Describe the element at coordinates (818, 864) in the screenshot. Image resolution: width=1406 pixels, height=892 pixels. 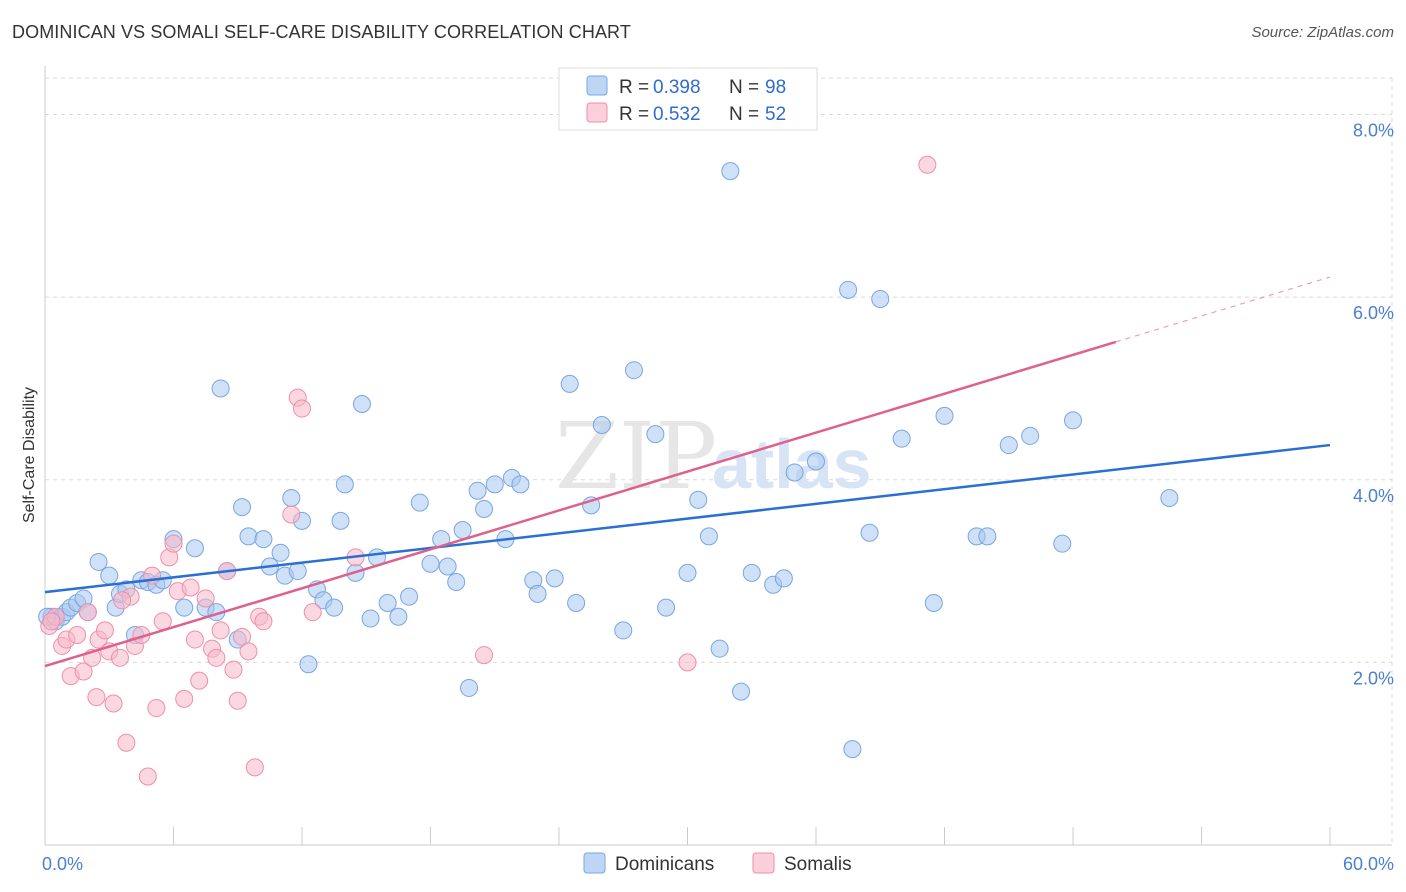
I see `series-legend-label-somalis: Somalis` at that location.